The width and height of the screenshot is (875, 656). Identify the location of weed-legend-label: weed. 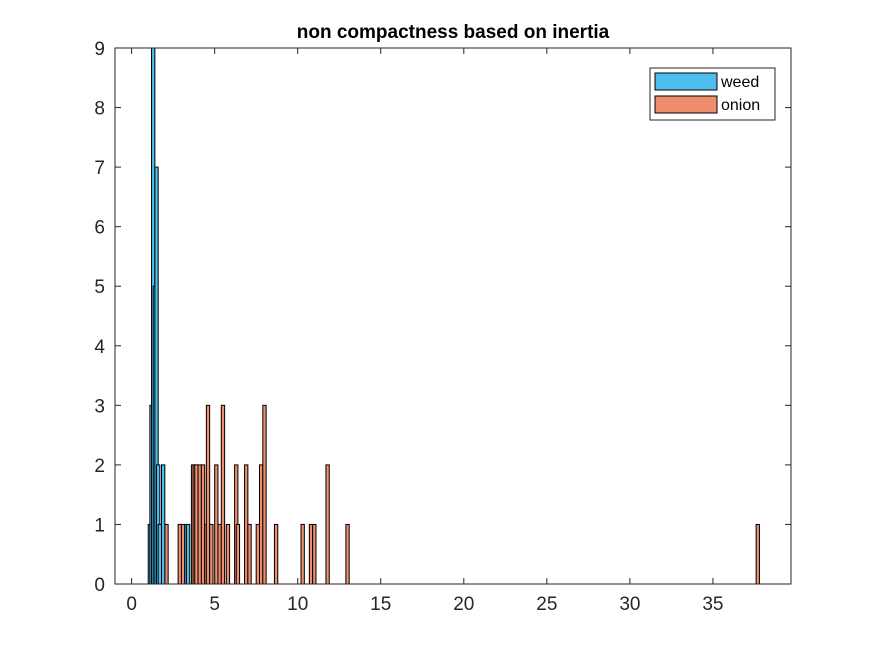
(739, 82).